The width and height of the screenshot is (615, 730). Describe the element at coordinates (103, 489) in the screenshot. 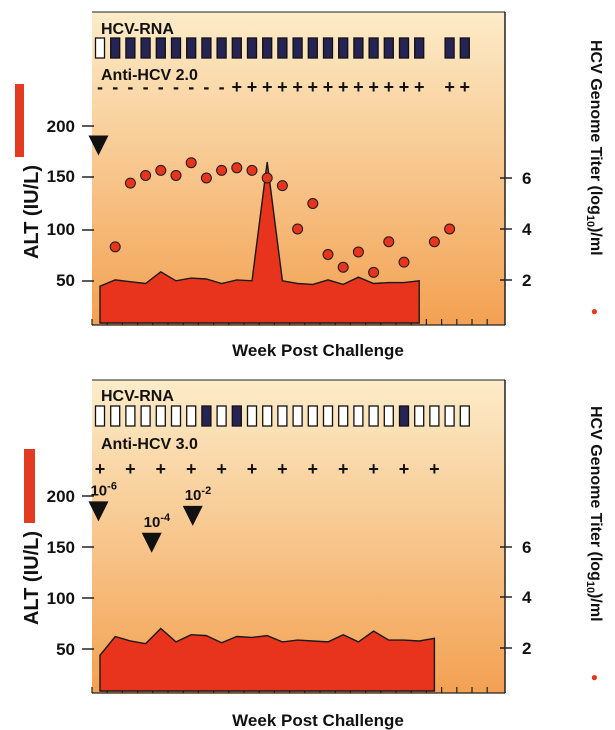

I see `inoculum-label: 10-6` at that location.